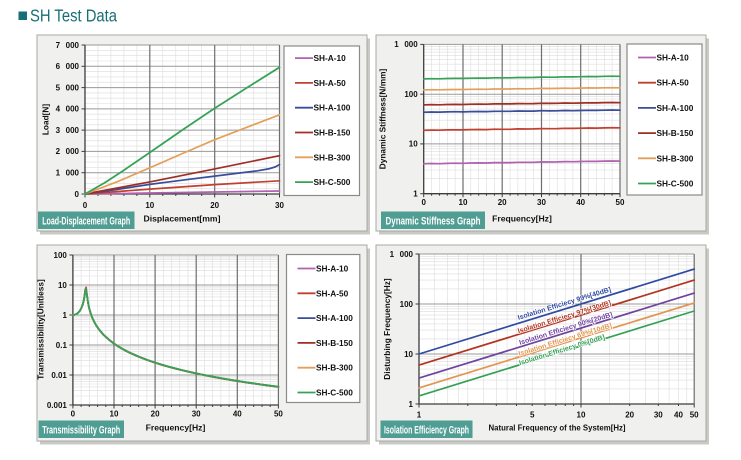 This screenshot has height=460, width=741. What do you see at coordinates (41, 329) in the screenshot?
I see `svg-text: Transmissibility[Unitless]` at bounding box center [41, 329].